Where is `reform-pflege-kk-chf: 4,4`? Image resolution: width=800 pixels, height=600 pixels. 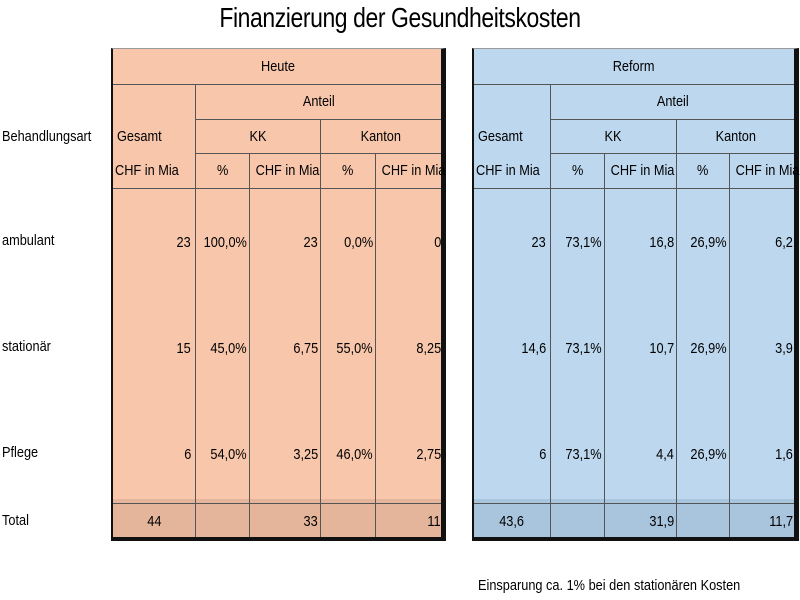 reform-pflege-kk-chf: 4,4 is located at coordinates (665, 454).